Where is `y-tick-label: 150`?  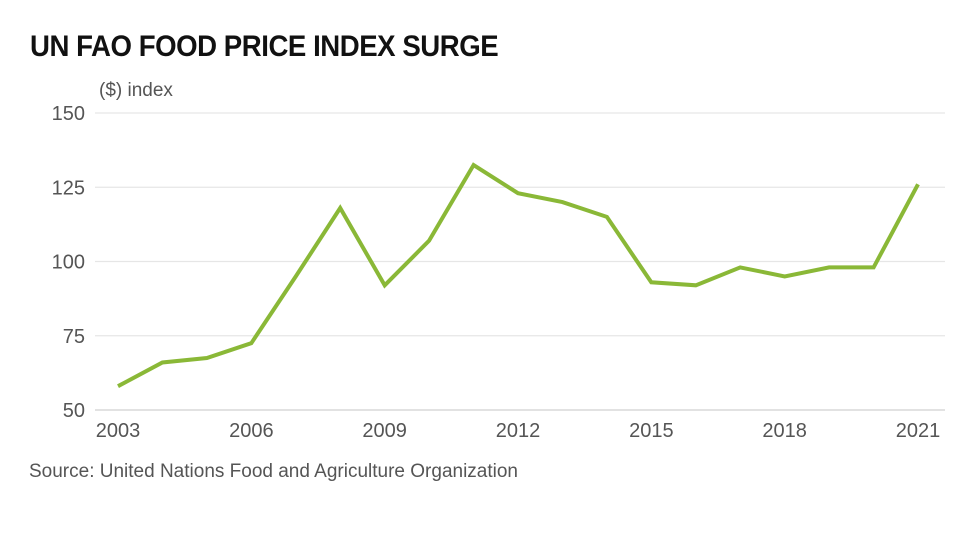
y-tick-label: 150 is located at coordinates (68, 114).